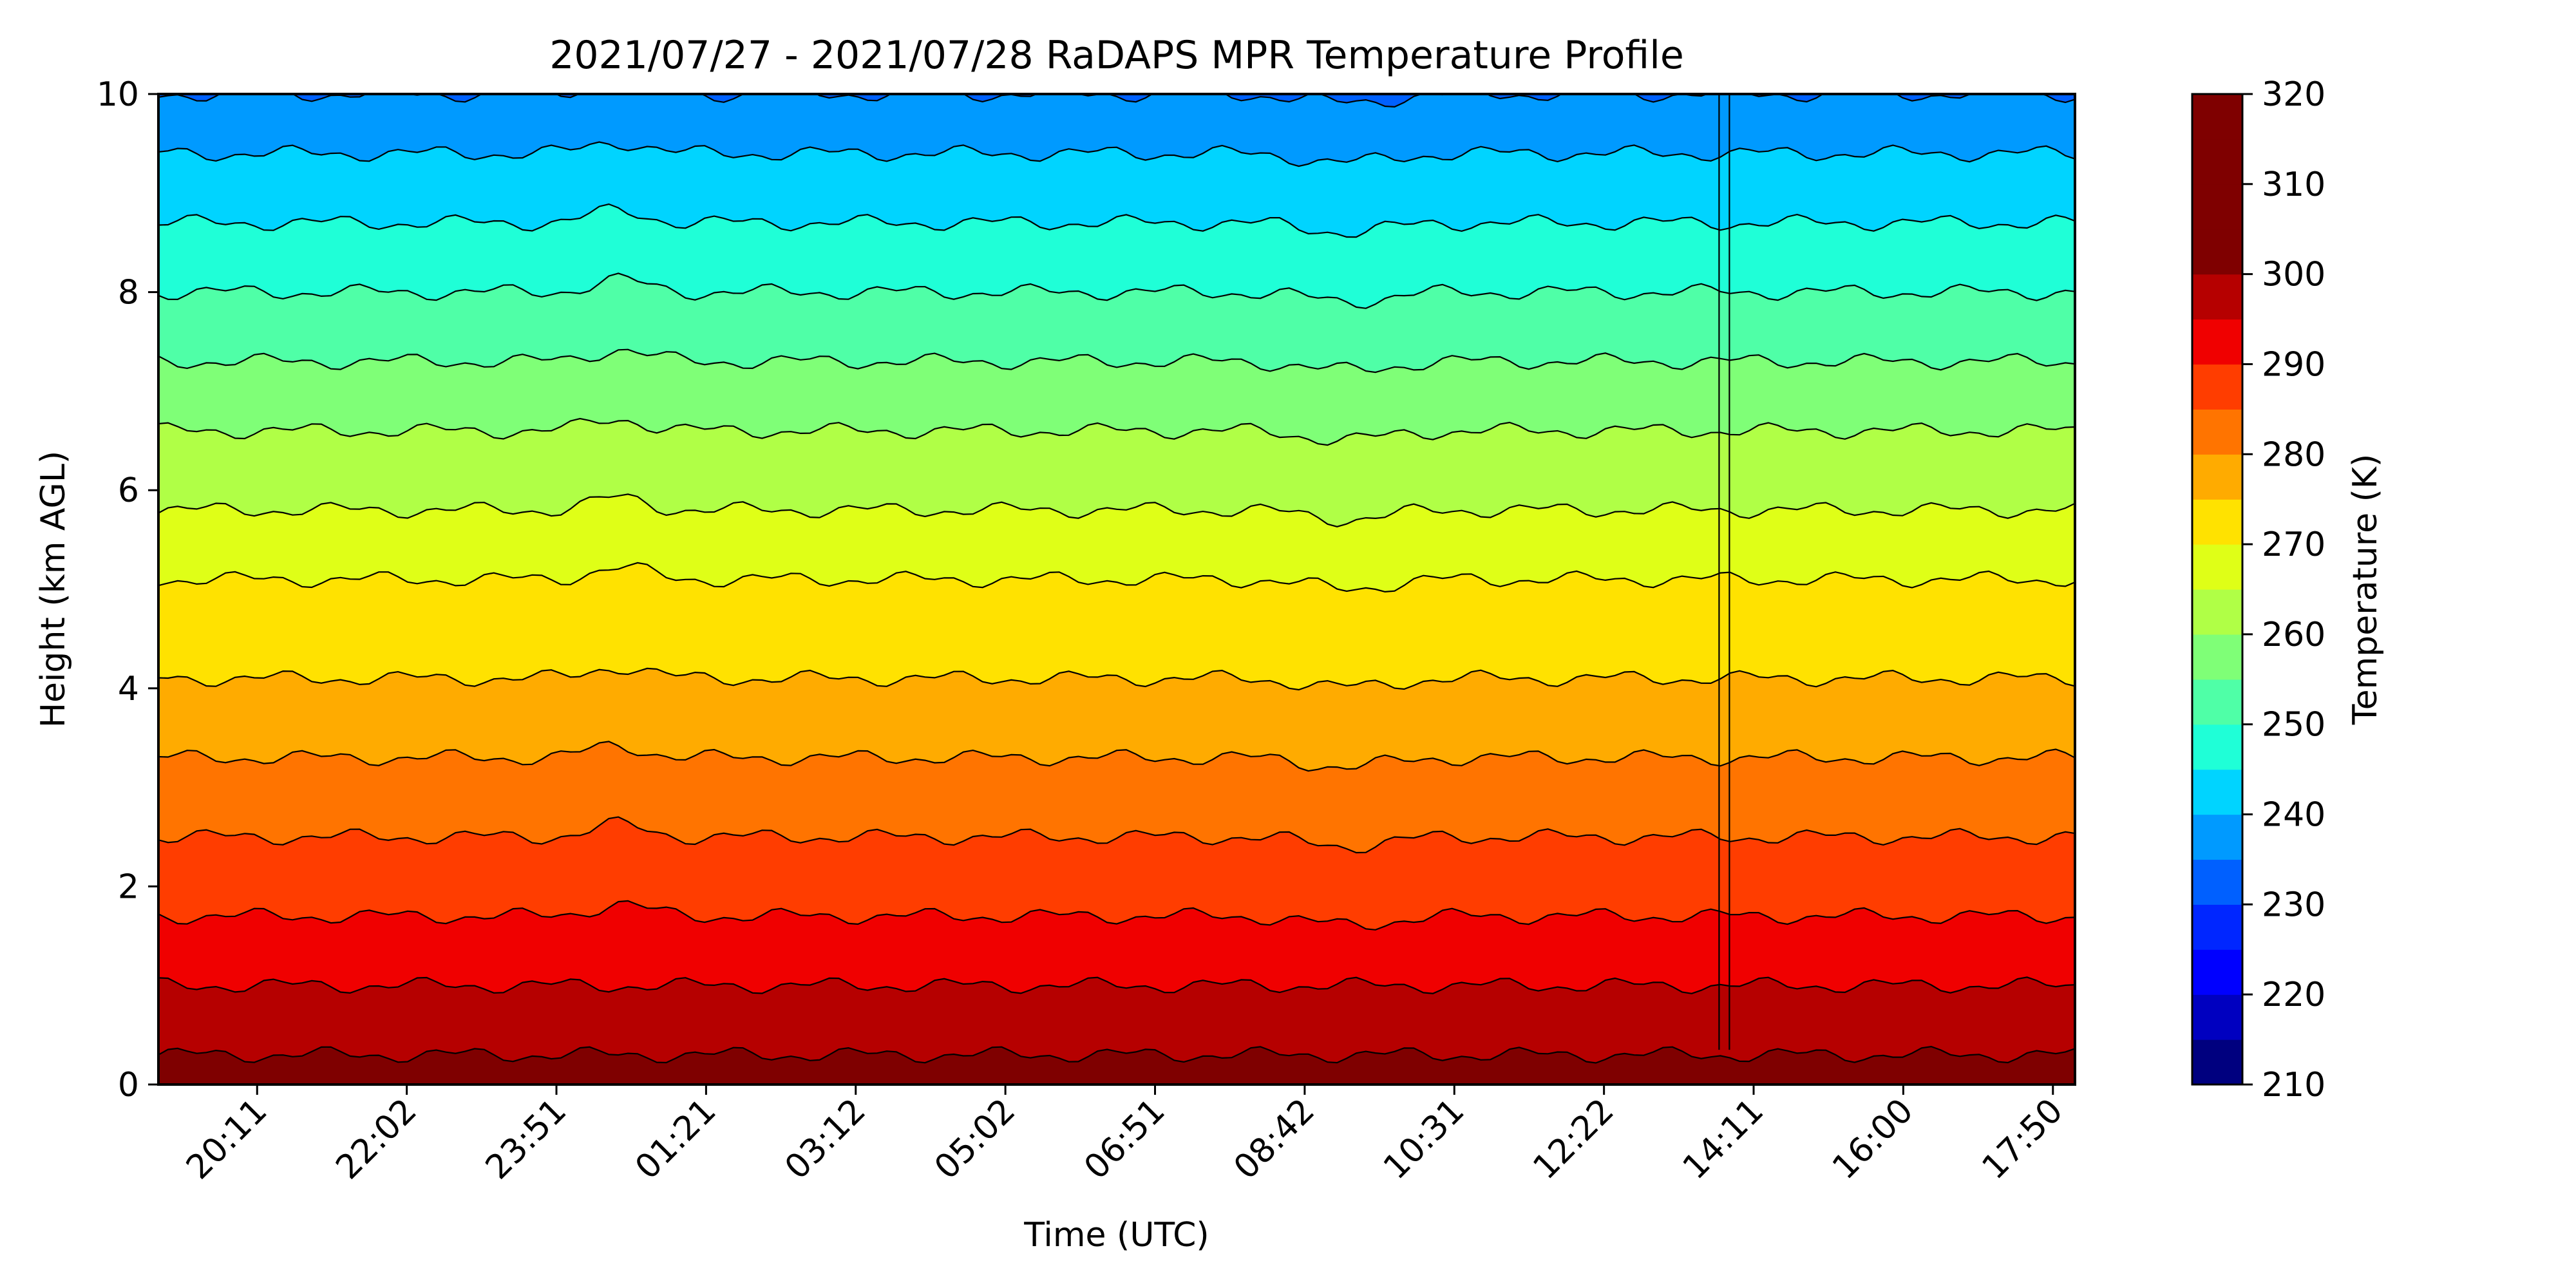  Describe the element at coordinates (526, 1139) in the screenshot. I see `x-tick-label: 23:51` at that location.